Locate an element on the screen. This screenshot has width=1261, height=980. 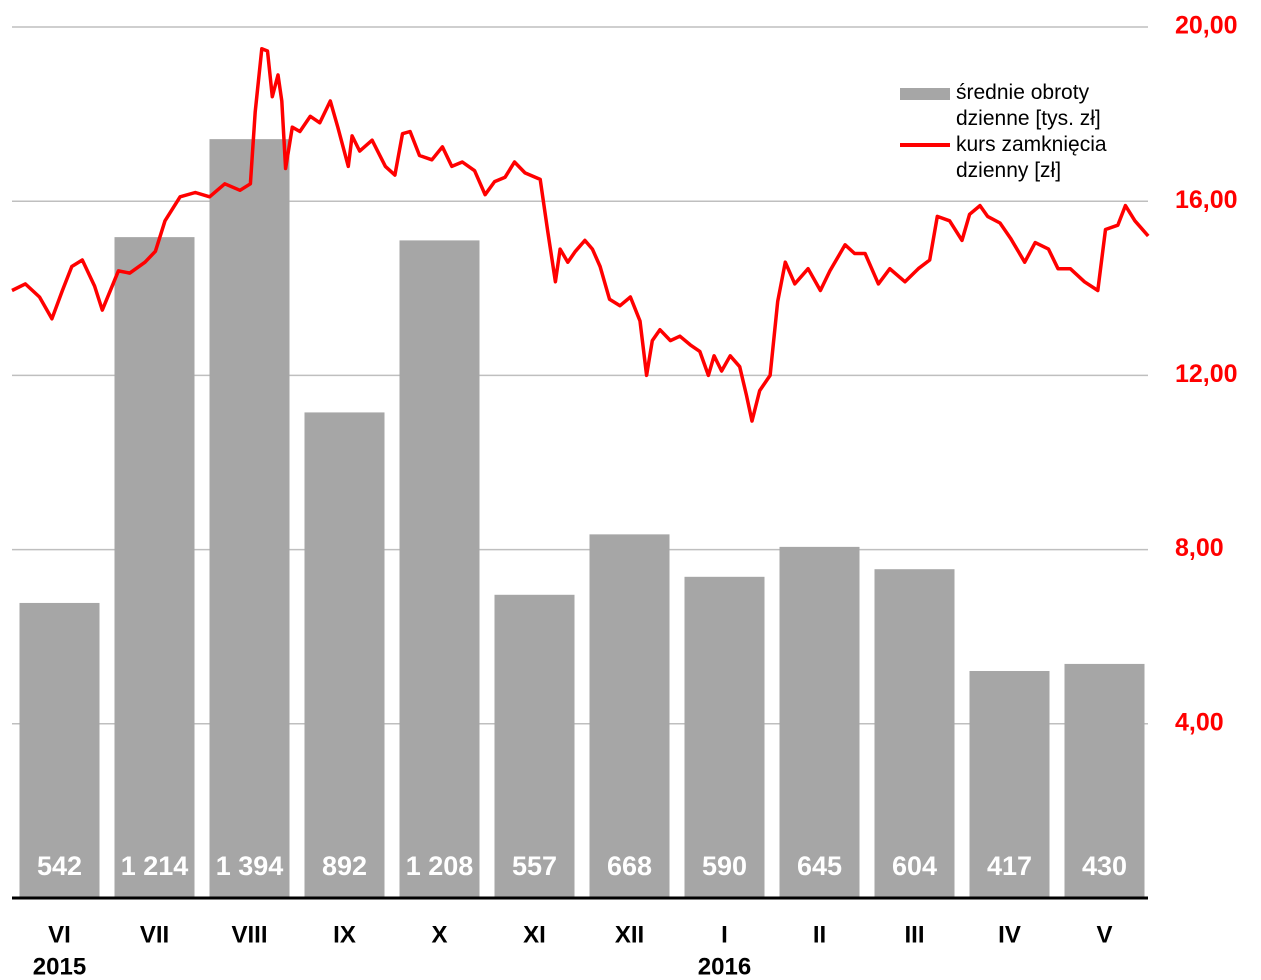
y2-tick-label: 12,00 is located at coordinates (1206, 374).